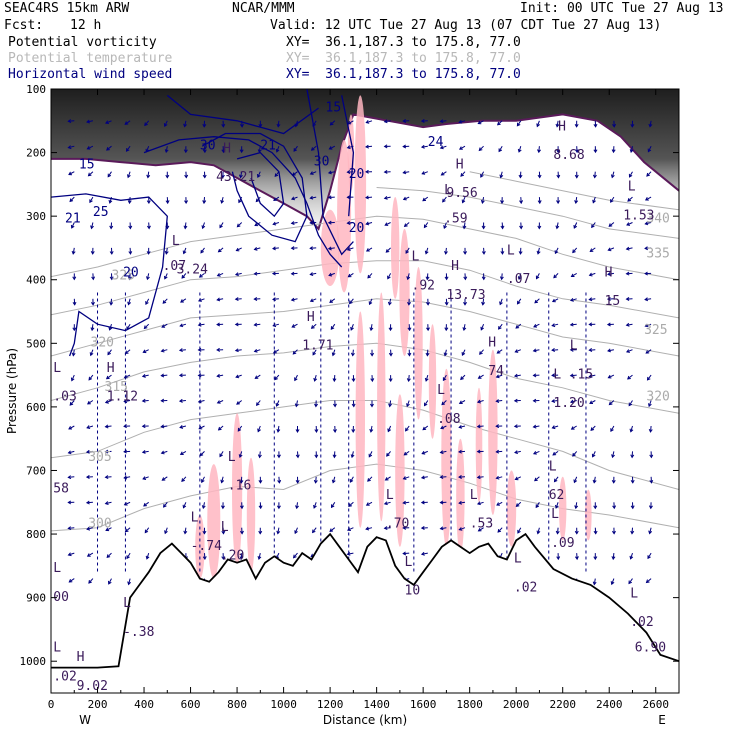 The height and width of the screenshot is (740, 740). I want to click on theta-contour-label: 315, so click(116, 387).